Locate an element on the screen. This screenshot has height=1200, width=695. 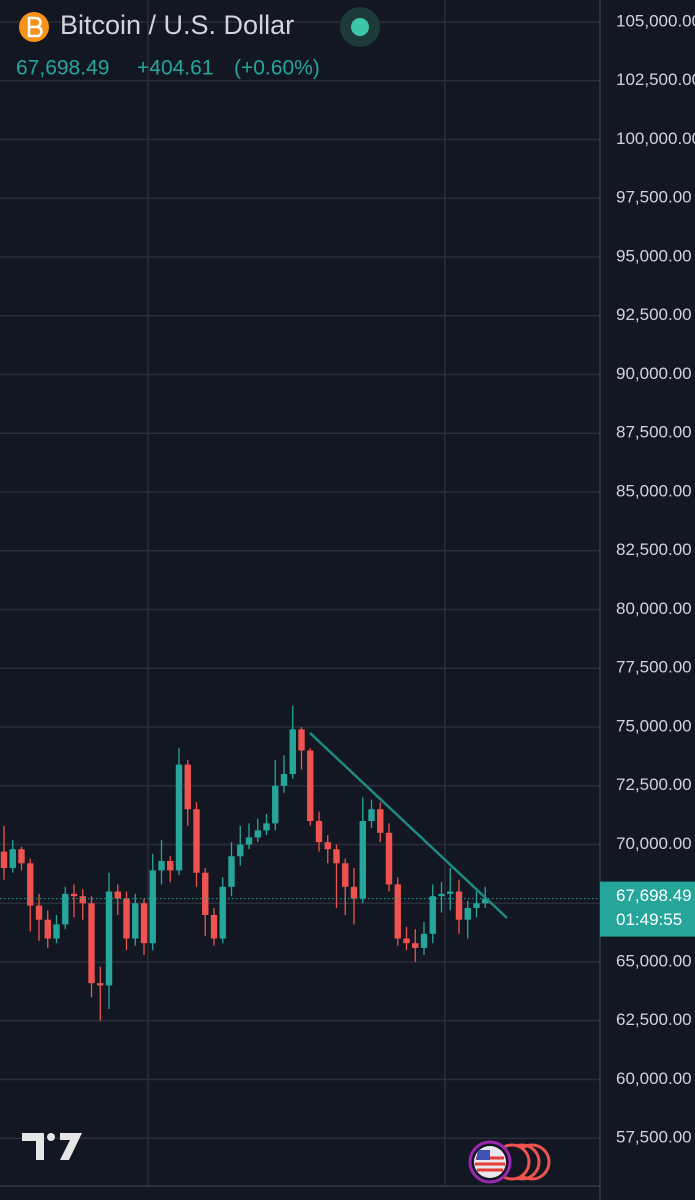
y-tick-label: 92,500.00 is located at coordinates (654, 314).